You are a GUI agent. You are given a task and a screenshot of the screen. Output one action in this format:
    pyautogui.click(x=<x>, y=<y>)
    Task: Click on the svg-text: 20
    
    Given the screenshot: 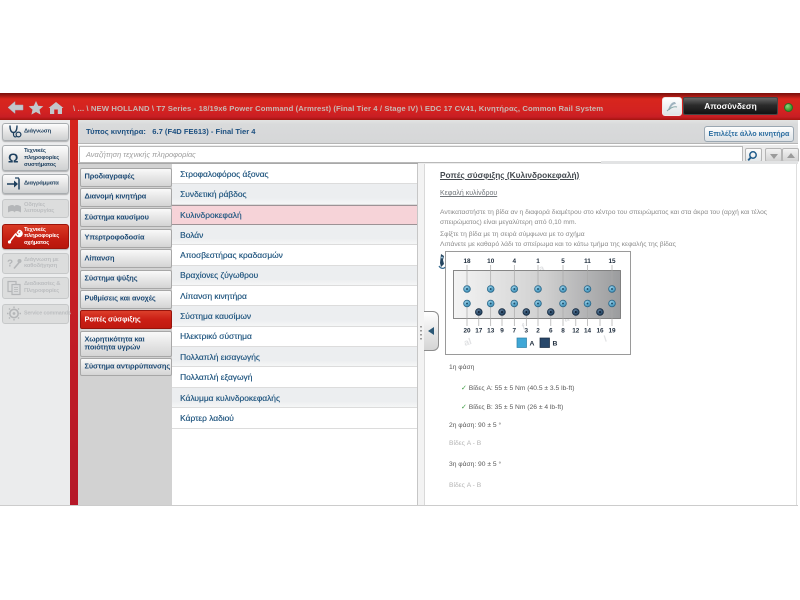 What is the action you would take?
    pyautogui.click(x=467, y=331)
    